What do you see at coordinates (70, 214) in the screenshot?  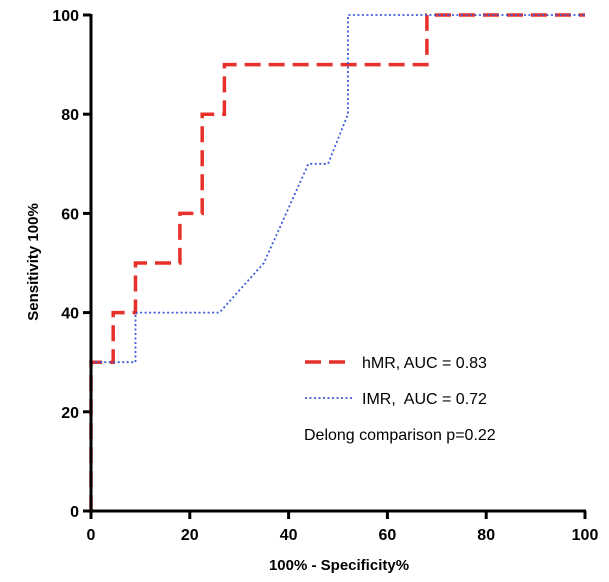 I see `y-tick-label: 60` at bounding box center [70, 214].